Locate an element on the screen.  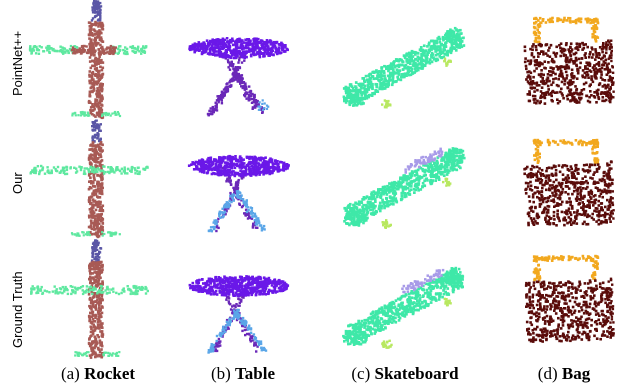
row-label-pointnet: PointNet++ is located at coordinates (17, 63).